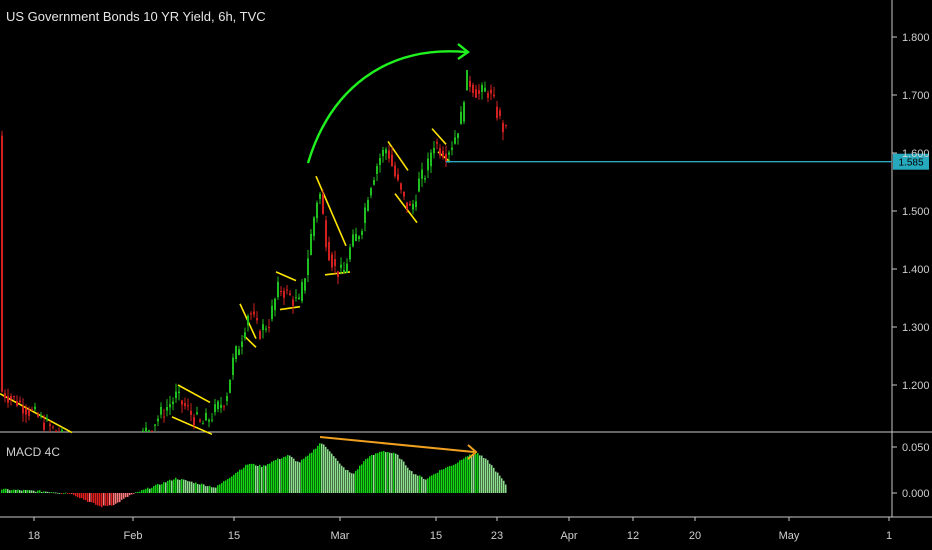 This screenshot has height=550, width=932. Describe the element at coordinates (916, 386) in the screenshot. I see `price-tick-label: 1.200` at that location.